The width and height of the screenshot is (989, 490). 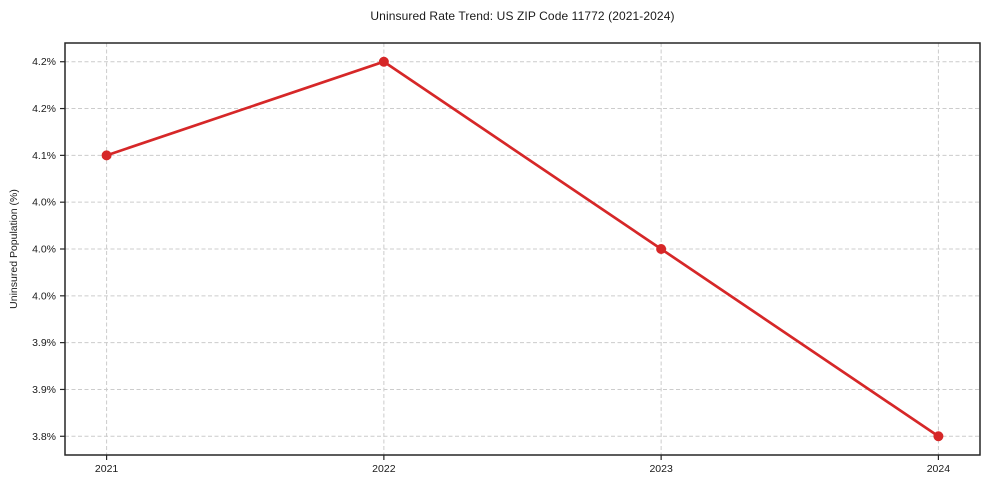 I want to click on y-tick-label: 4.1%, so click(x=44, y=156).